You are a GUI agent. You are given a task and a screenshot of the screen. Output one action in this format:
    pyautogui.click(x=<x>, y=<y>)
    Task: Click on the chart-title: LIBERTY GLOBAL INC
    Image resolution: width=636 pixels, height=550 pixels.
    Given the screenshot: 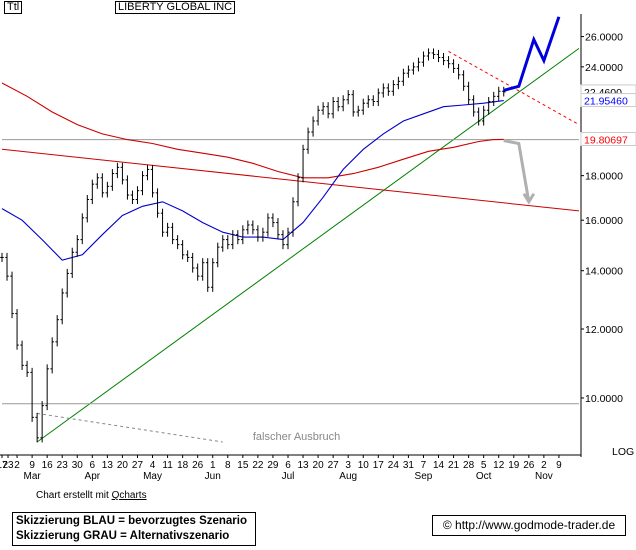 What is the action you would take?
    pyautogui.click(x=175, y=7)
    